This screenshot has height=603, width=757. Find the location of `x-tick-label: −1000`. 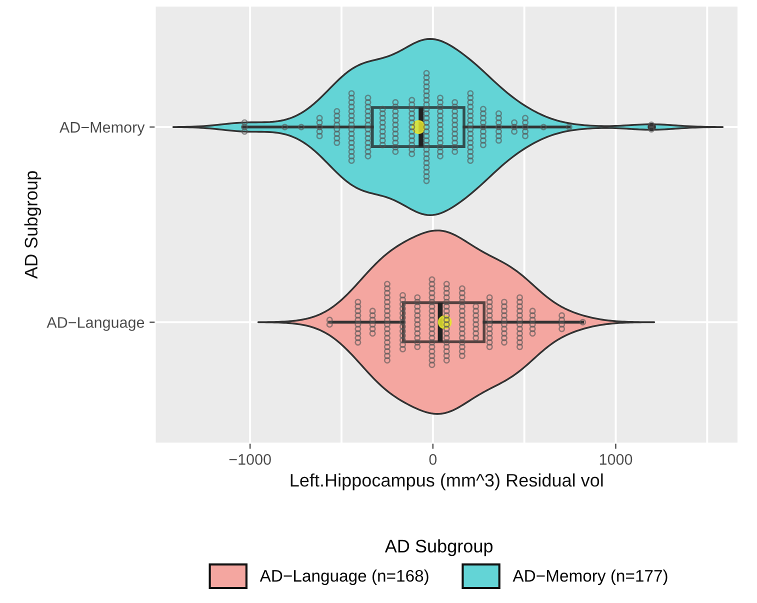

x-tick-label: −1000 is located at coordinates (250, 459).